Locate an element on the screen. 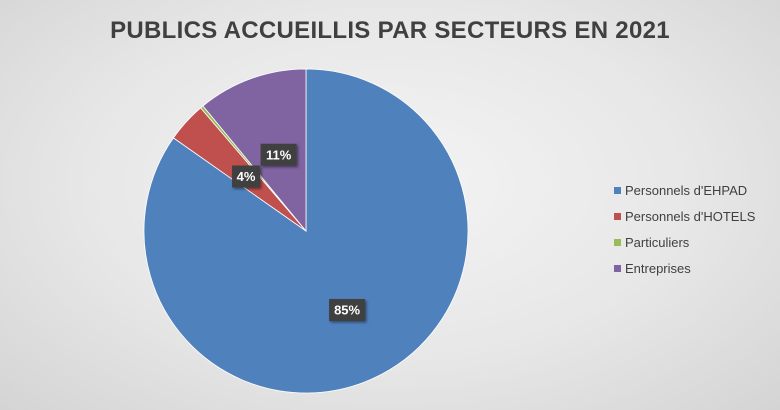 The width and height of the screenshot is (780, 410). data-label-text: 4% is located at coordinates (246, 176).